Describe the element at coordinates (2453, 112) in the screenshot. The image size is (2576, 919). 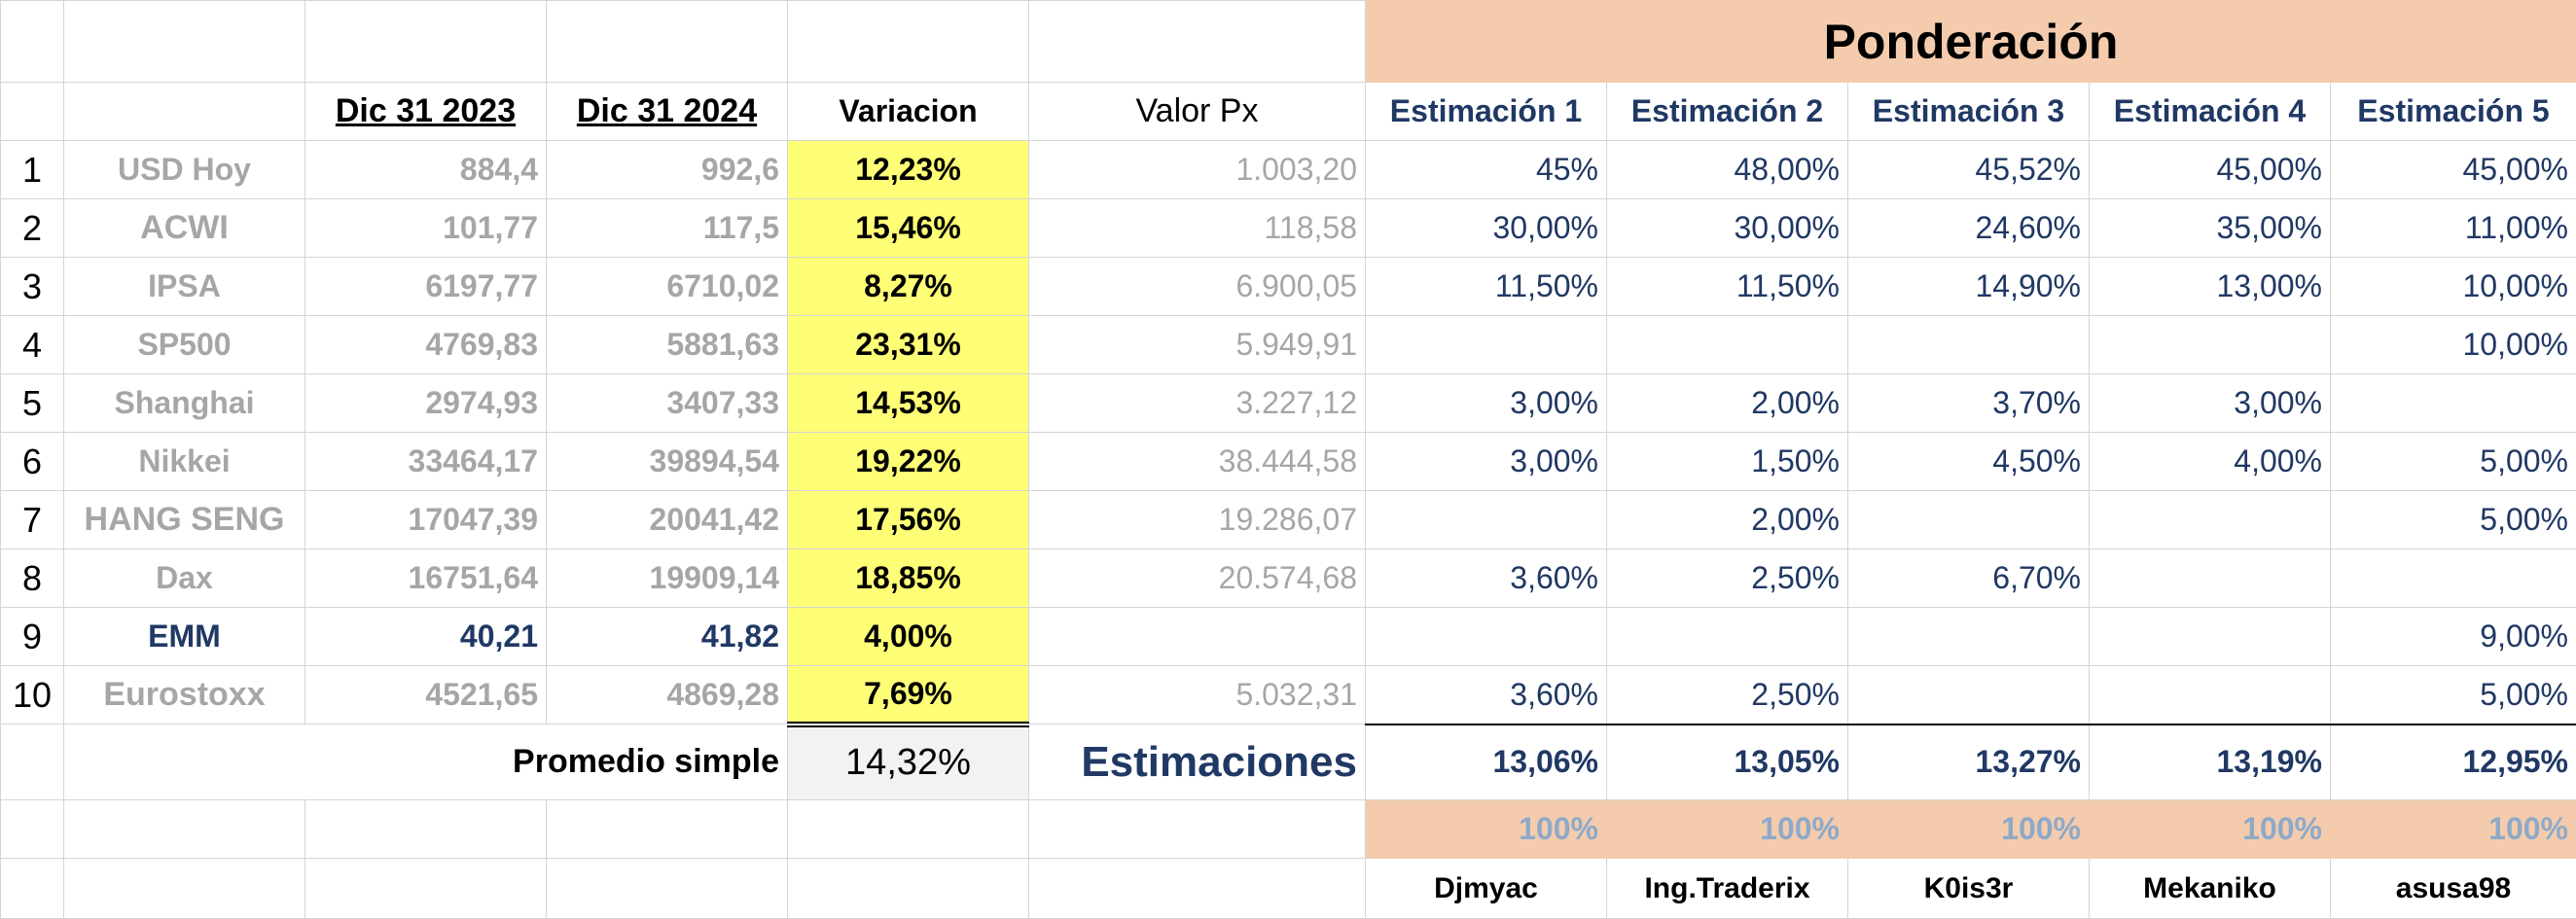
I see `header-estimacion-5: Estimación 5` at that location.